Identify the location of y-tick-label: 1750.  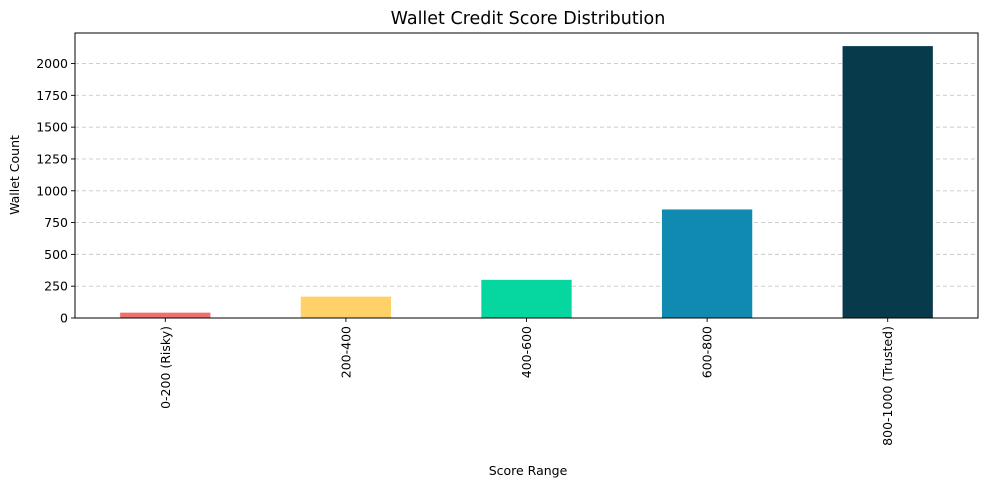
(52, 95).